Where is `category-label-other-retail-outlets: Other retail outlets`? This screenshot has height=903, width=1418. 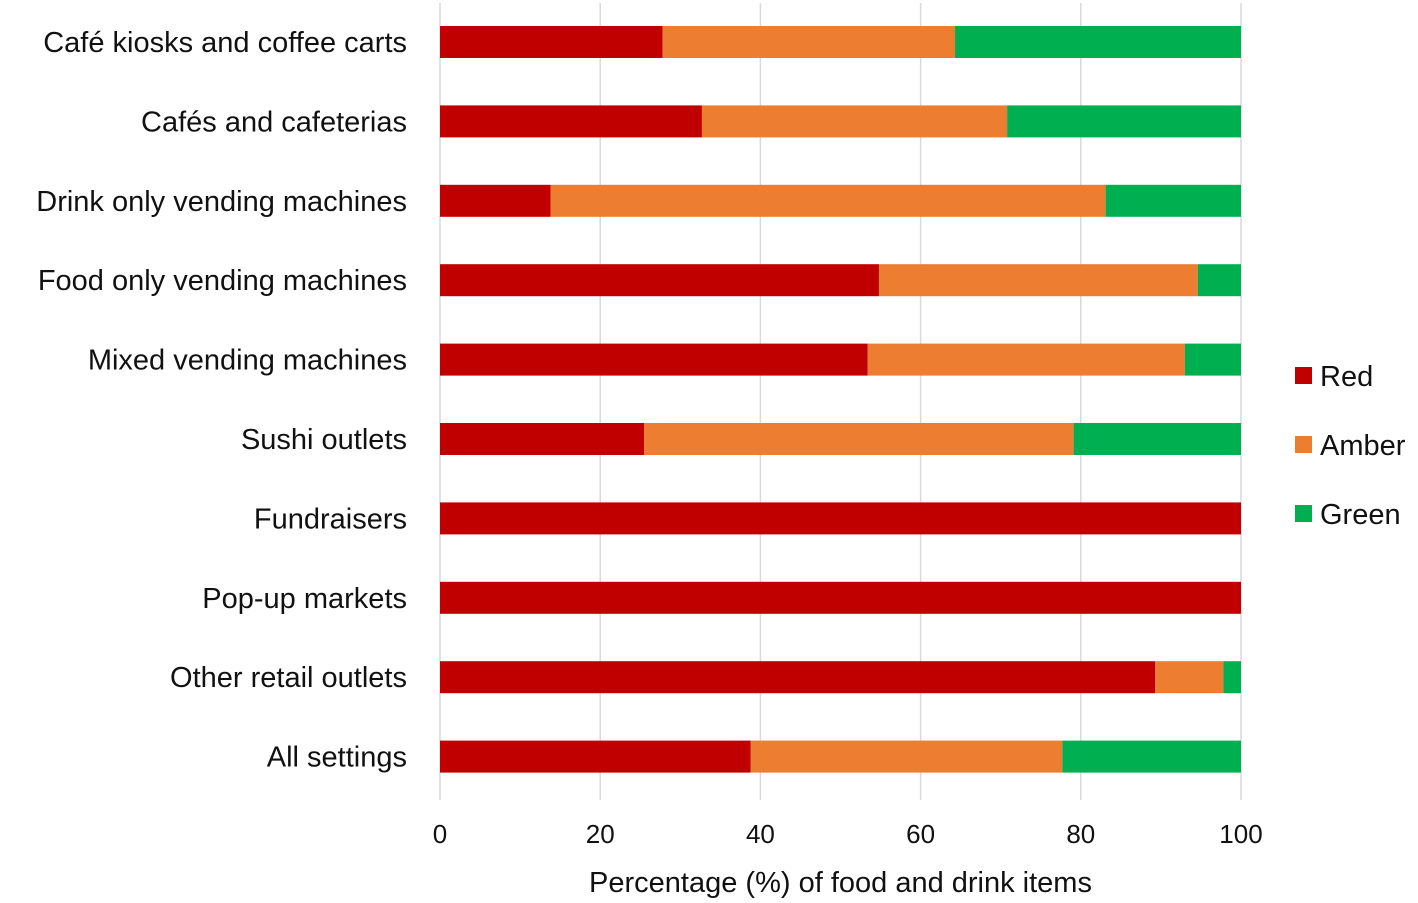
category-label-other-retail-outlets: Other retail outlets is located at coordinates (288, 678).